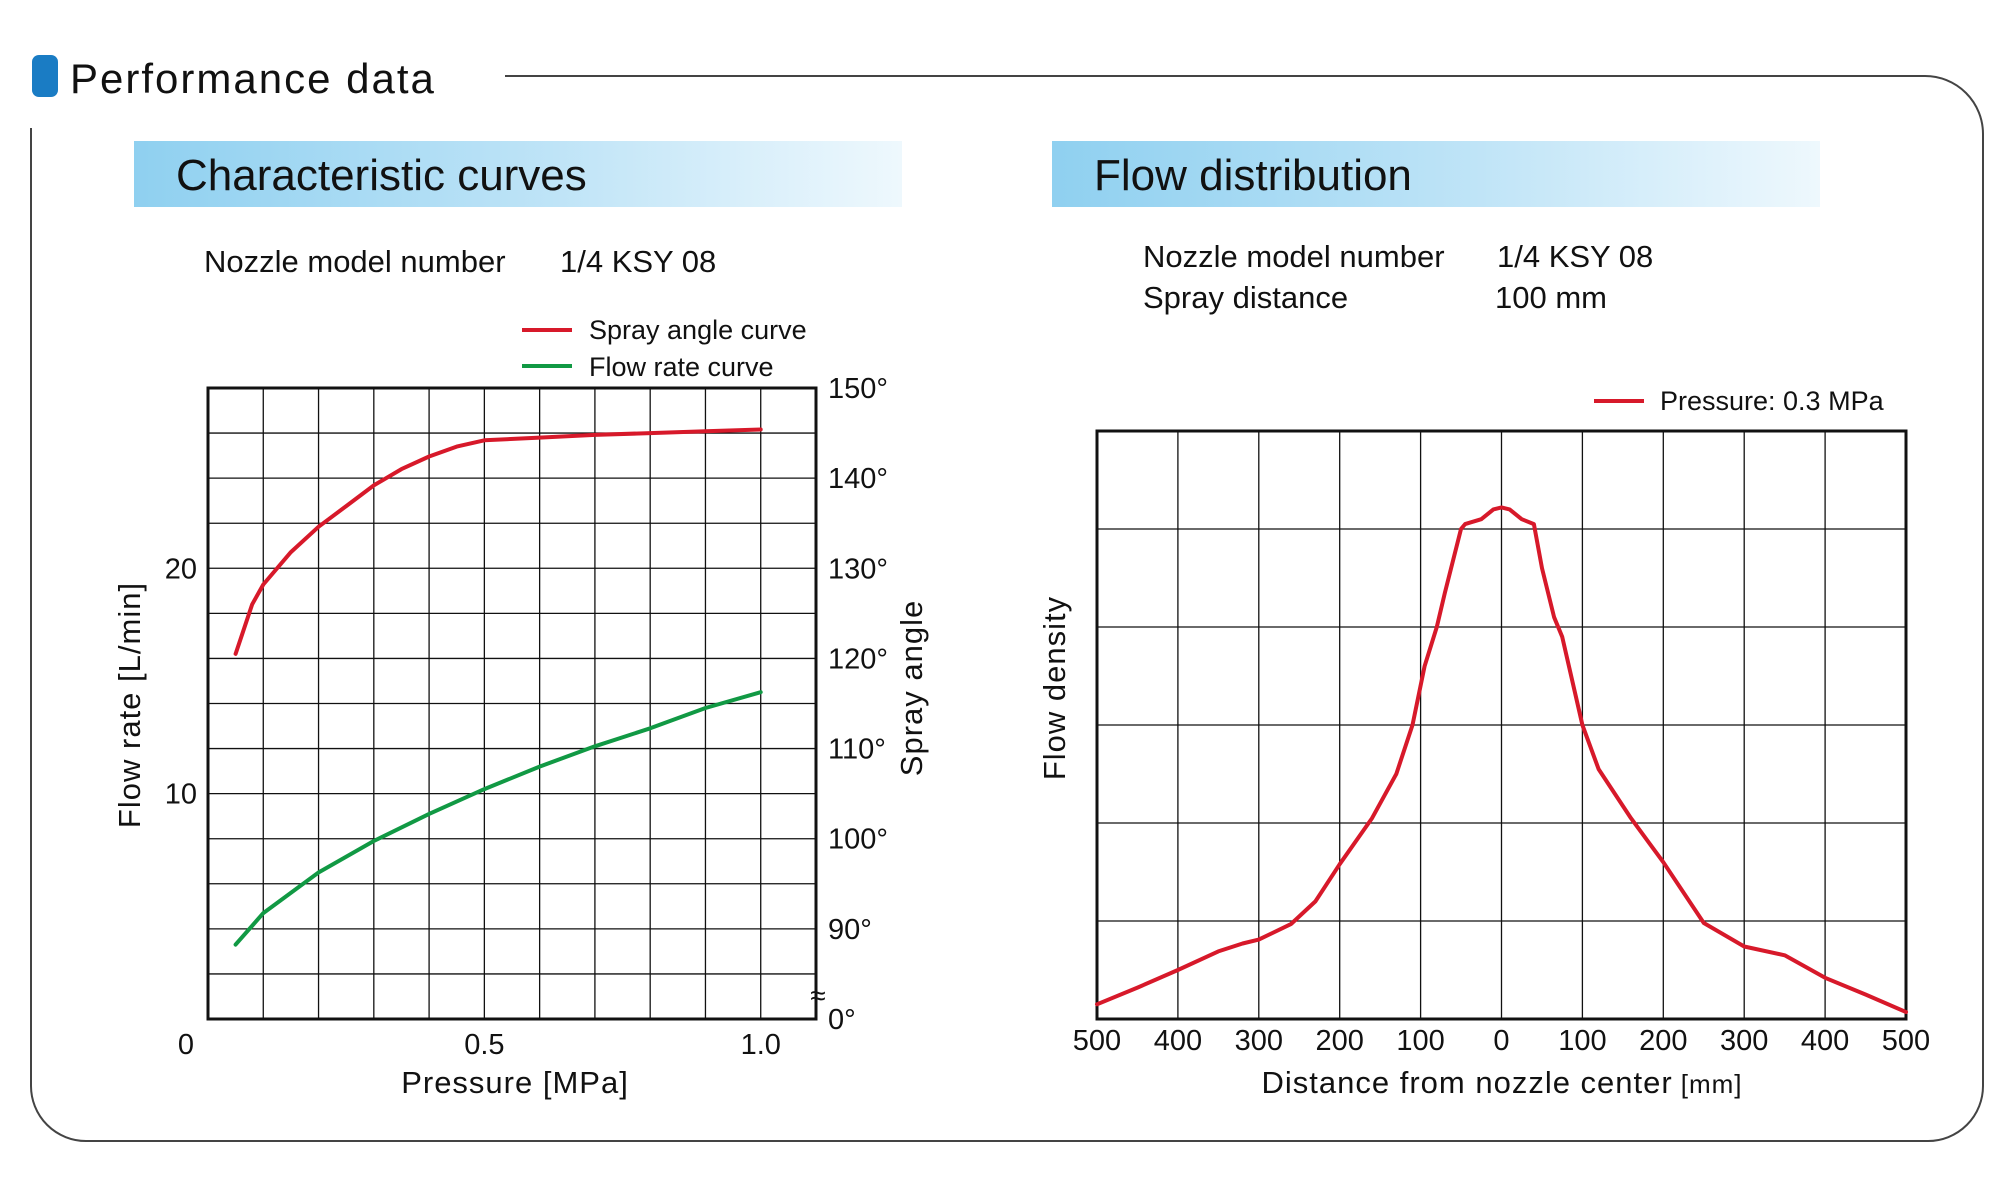 Image resolution: width=2000 pixels, height=1187 pixels. I want to click on left-chart-x-axis-title: Pressure [MPa], so click(515, 1082).